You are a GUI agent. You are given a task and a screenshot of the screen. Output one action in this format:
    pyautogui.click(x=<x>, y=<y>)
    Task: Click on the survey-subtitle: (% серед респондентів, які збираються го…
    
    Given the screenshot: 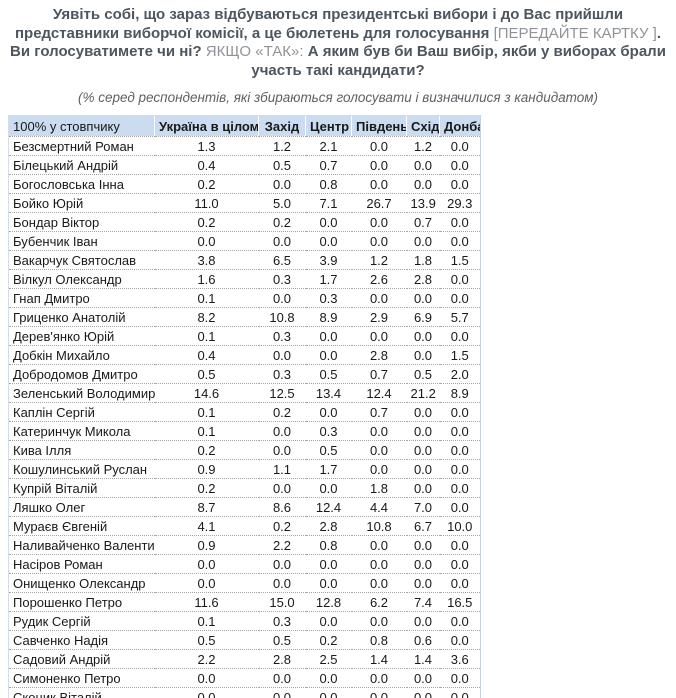 What is the action you would take?
    pyautogui.click(x=338, y=97)
    